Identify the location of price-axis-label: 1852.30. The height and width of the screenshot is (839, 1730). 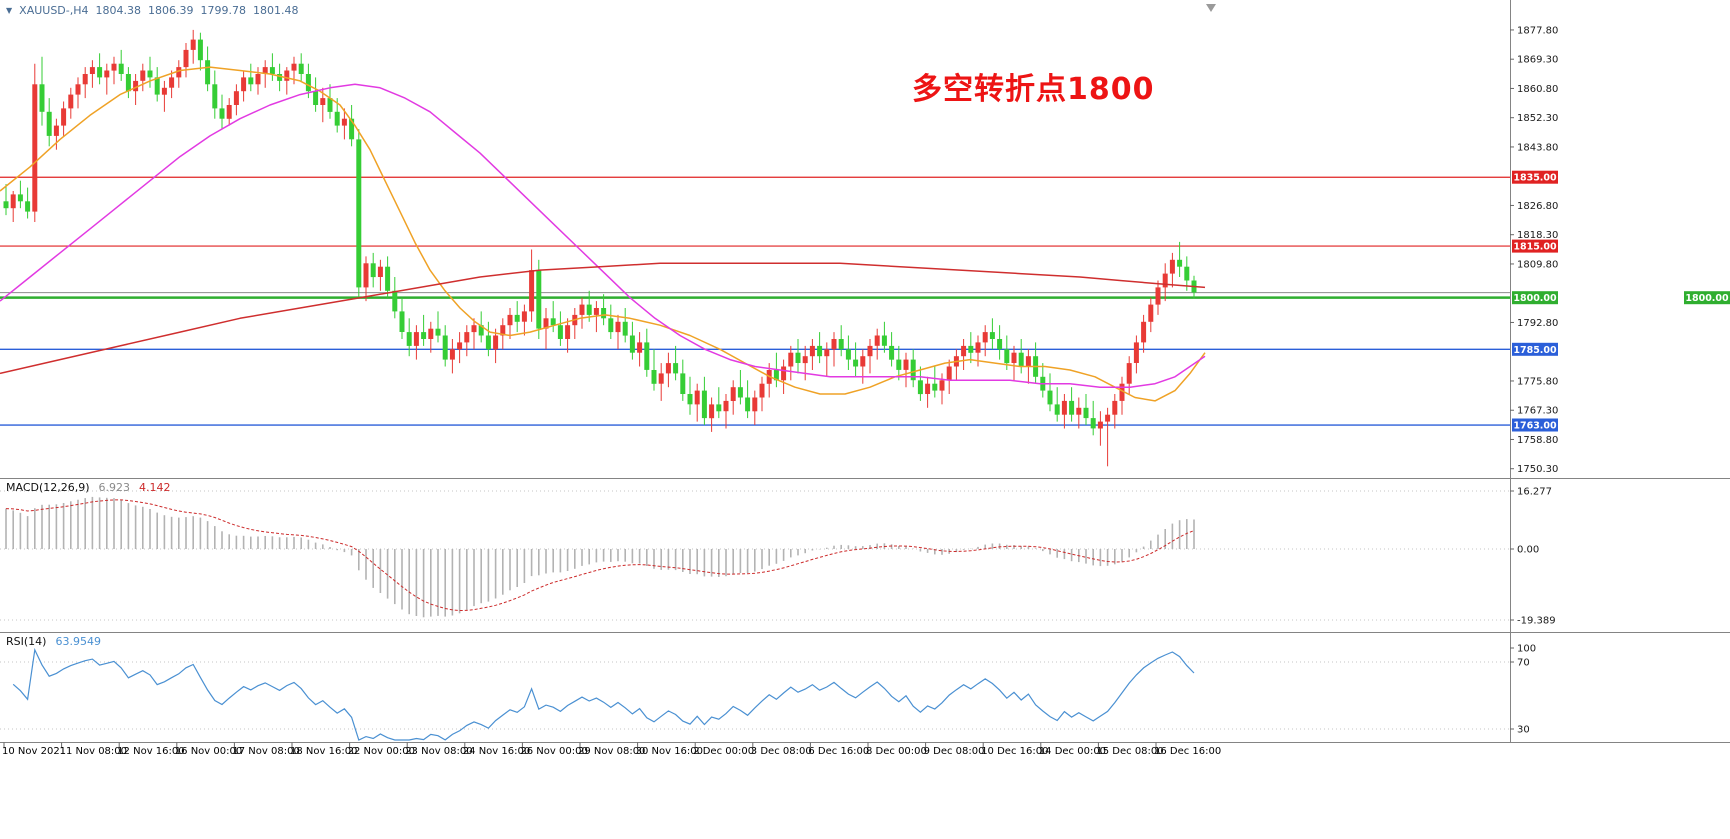
(1537, 118).